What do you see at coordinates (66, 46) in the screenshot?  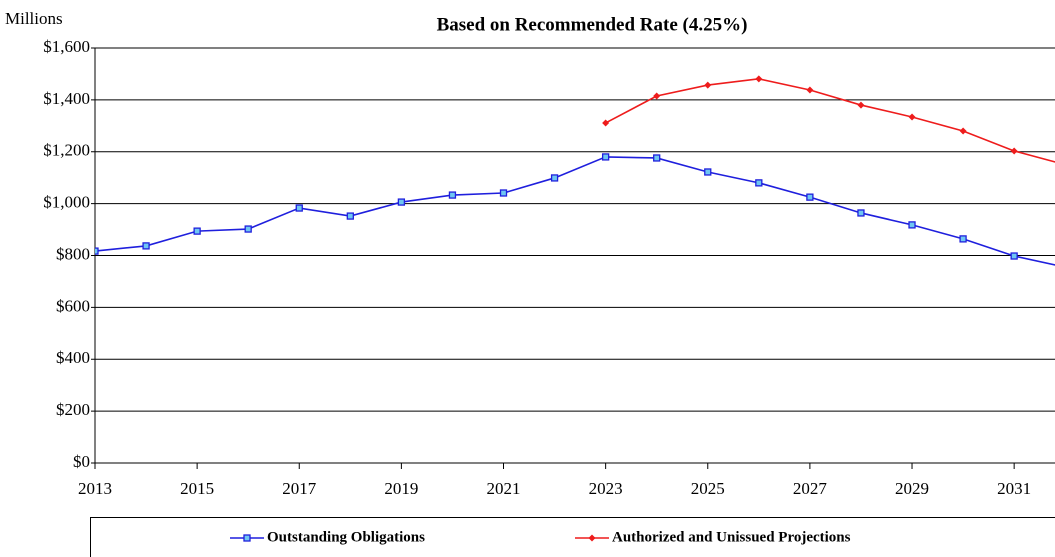 I see `y-tick-label: $1,600` at bounding box center [66, 46].